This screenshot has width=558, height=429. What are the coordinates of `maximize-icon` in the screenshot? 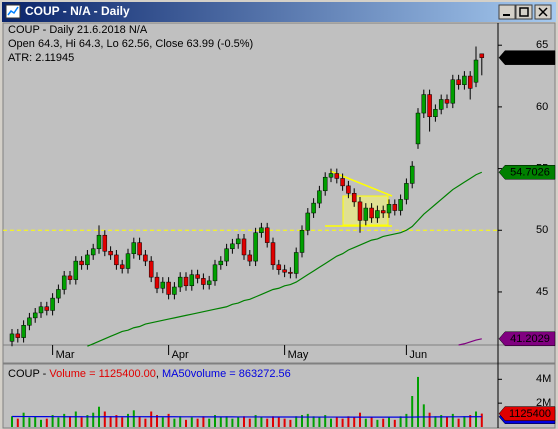 It's located at (524, 12).